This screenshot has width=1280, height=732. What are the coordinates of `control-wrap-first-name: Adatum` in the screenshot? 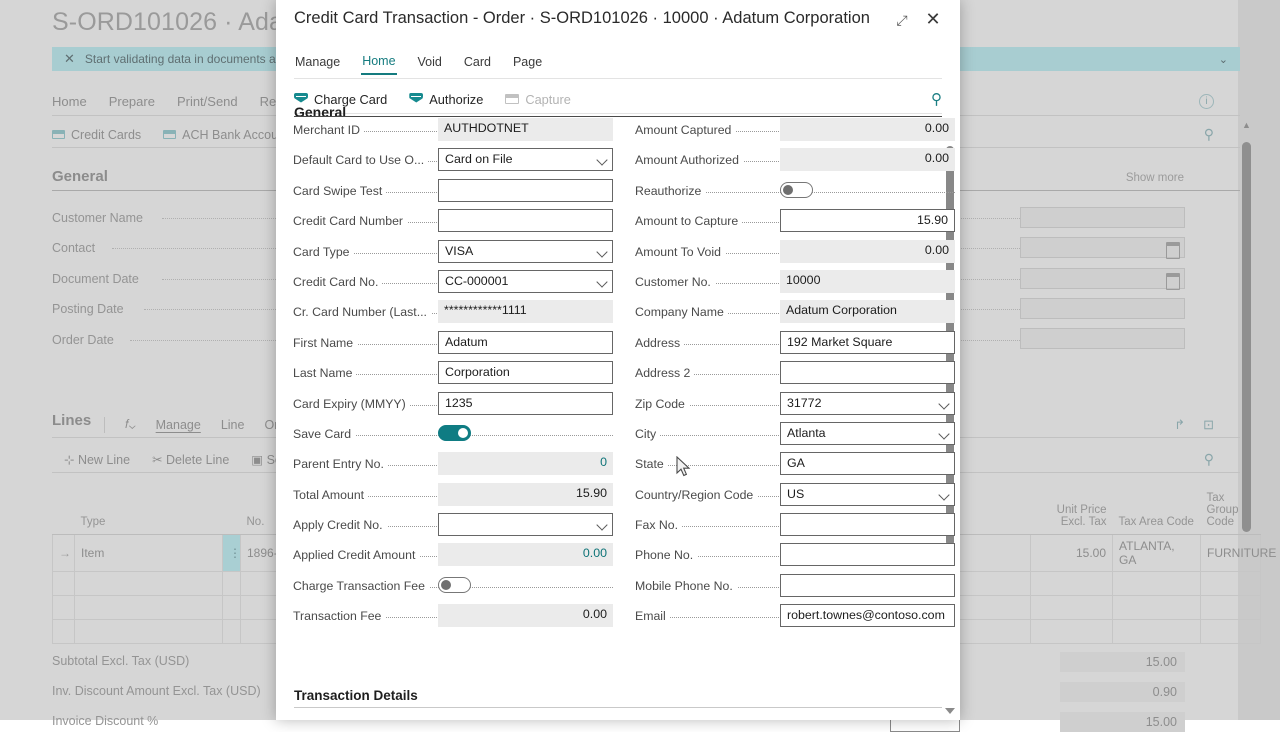 It's located at (525, 342).